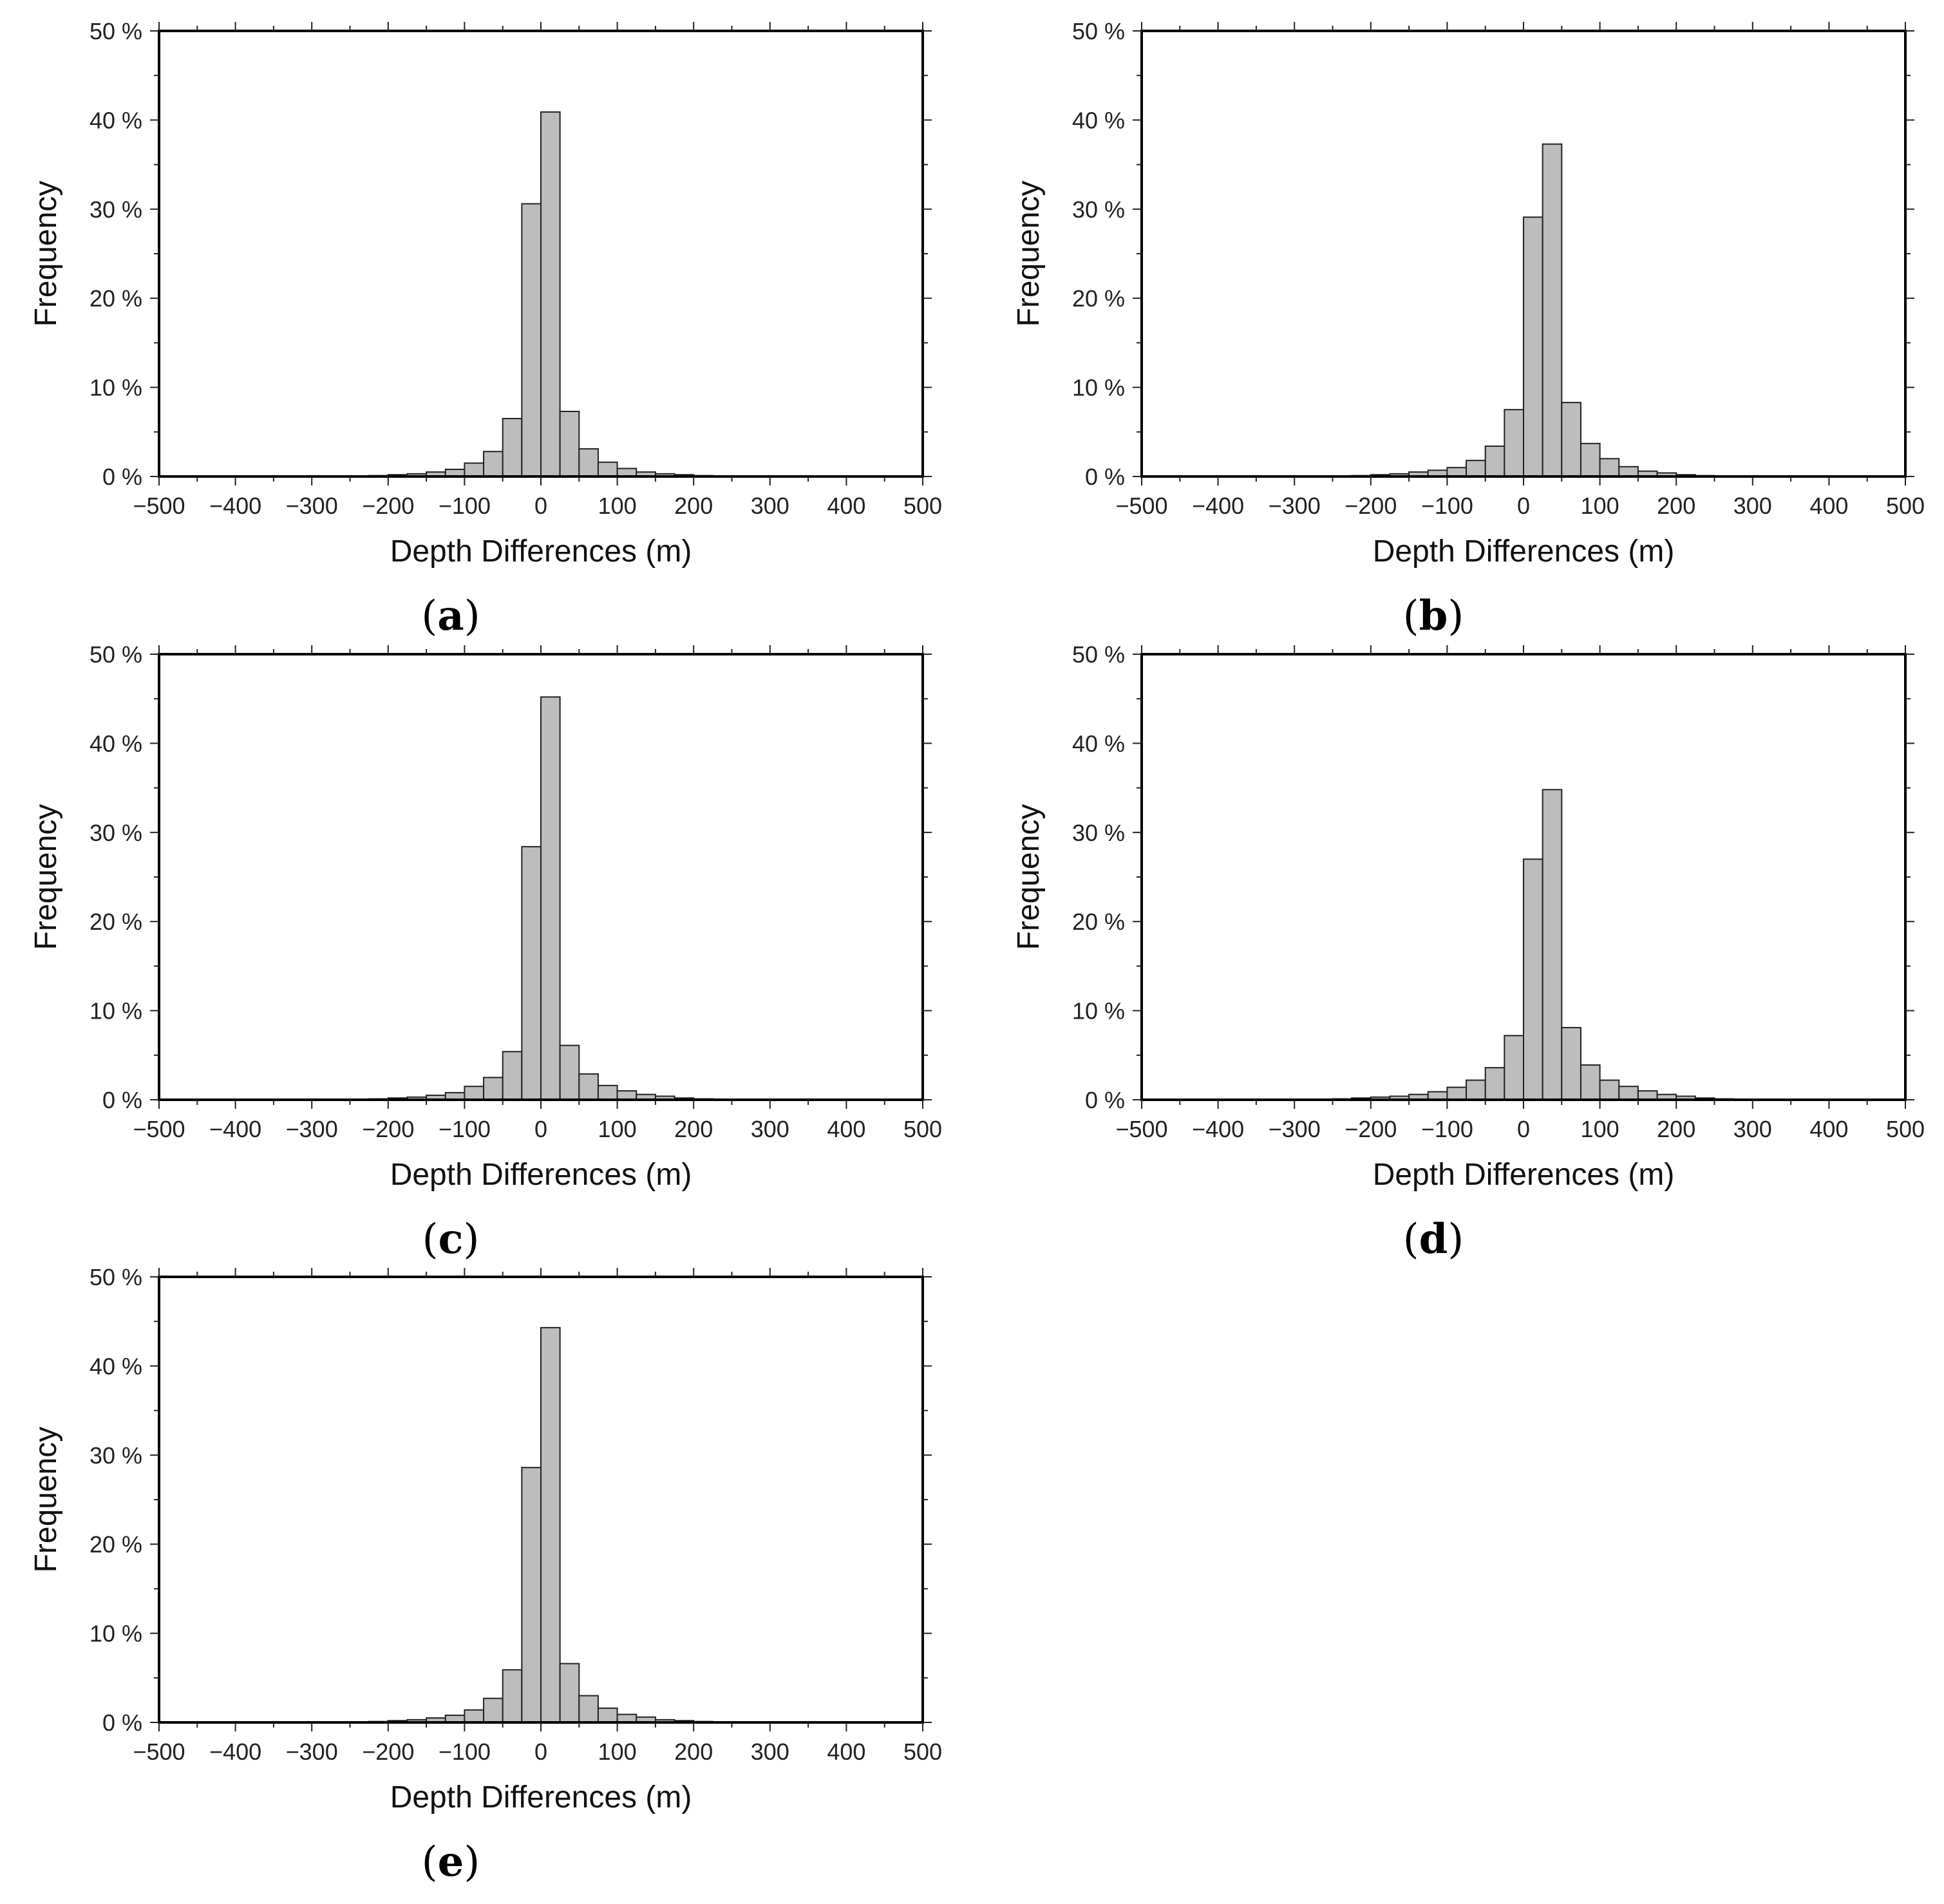 Image resolution: width=1944 pixels, height=1904 pixels. I want to click on x-tick-label: −100, so click(465, 506).